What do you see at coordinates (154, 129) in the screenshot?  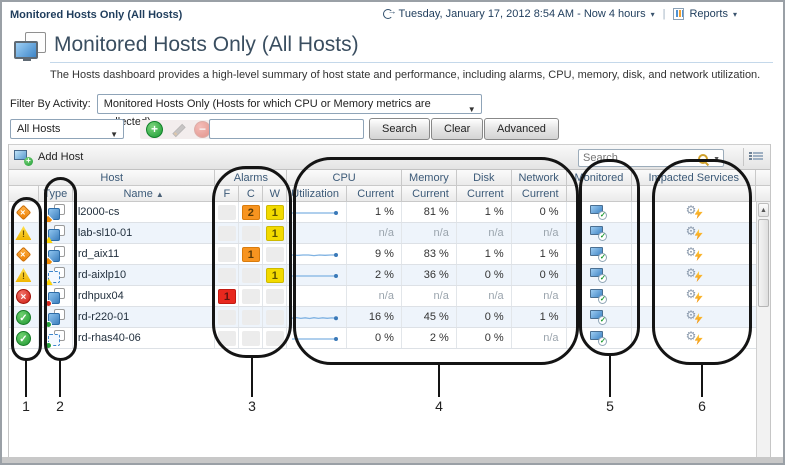 I see `add-list-button: +` at bounding box center [154, 129].